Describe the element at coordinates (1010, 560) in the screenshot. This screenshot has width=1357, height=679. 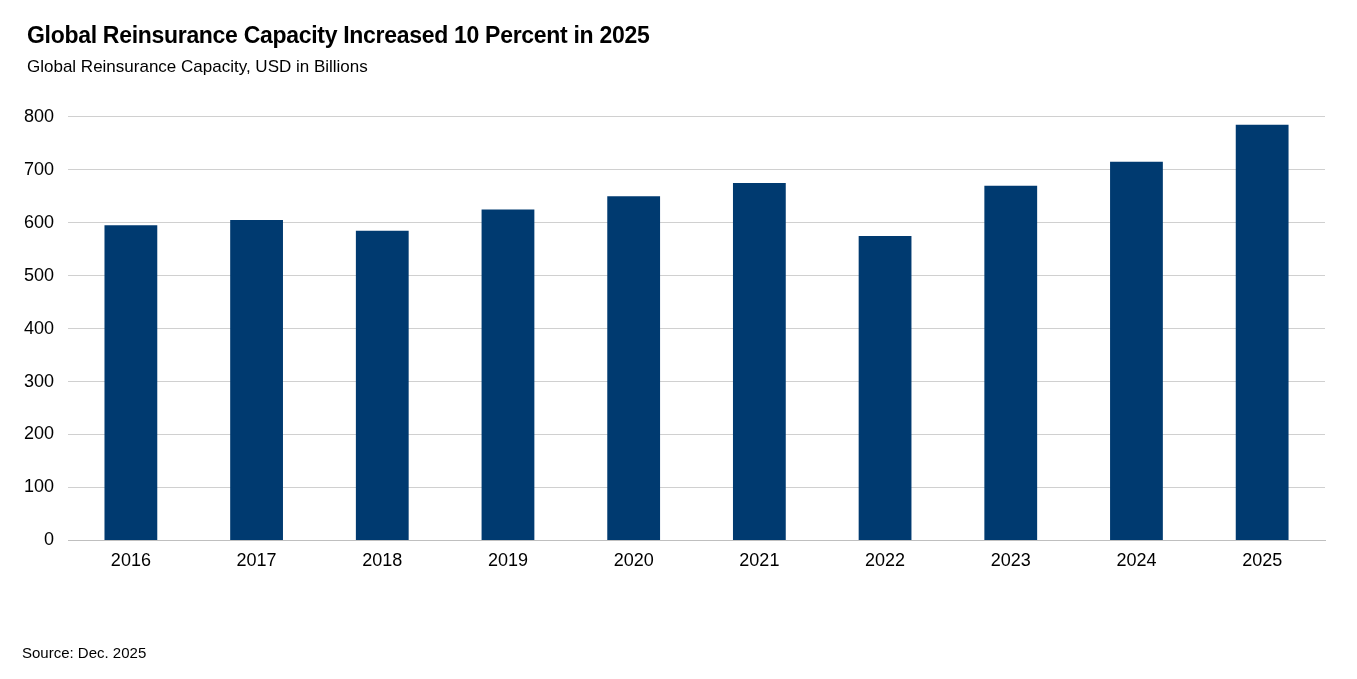
I see `x-tick-label: 2023` at that location.